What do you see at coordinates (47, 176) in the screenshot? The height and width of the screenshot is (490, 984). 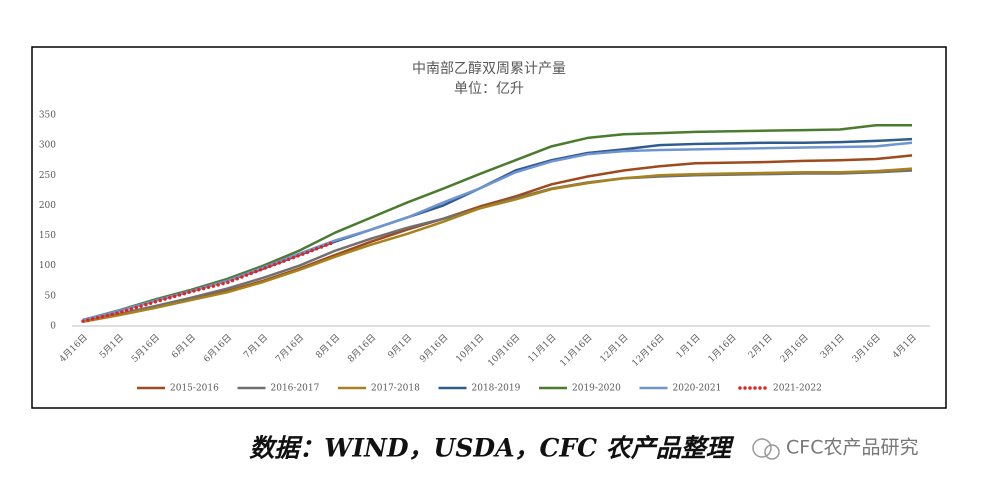 I see `y-tick-label: 250` at bounding box center [47, 176].